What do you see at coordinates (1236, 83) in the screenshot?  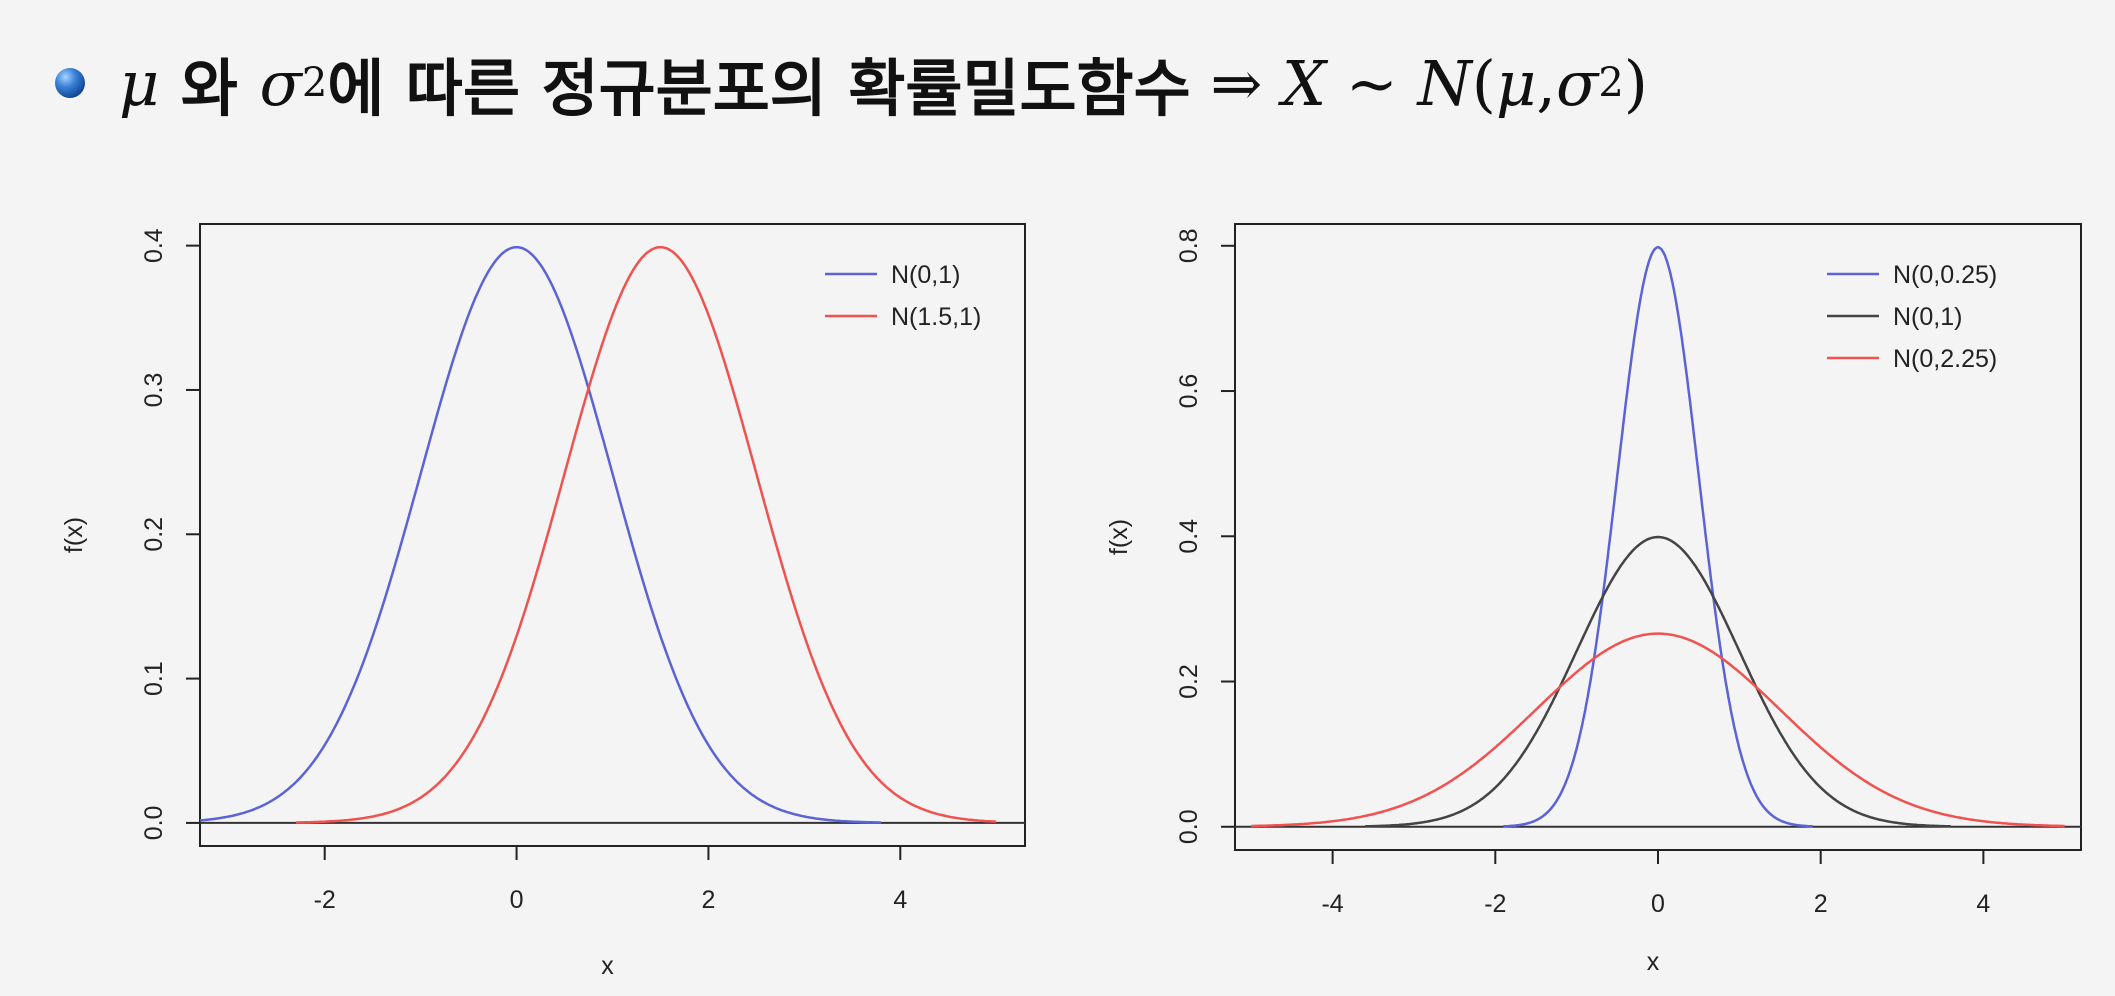 I see `title-arrow: ⇒` at bounding box center [1236, 83].